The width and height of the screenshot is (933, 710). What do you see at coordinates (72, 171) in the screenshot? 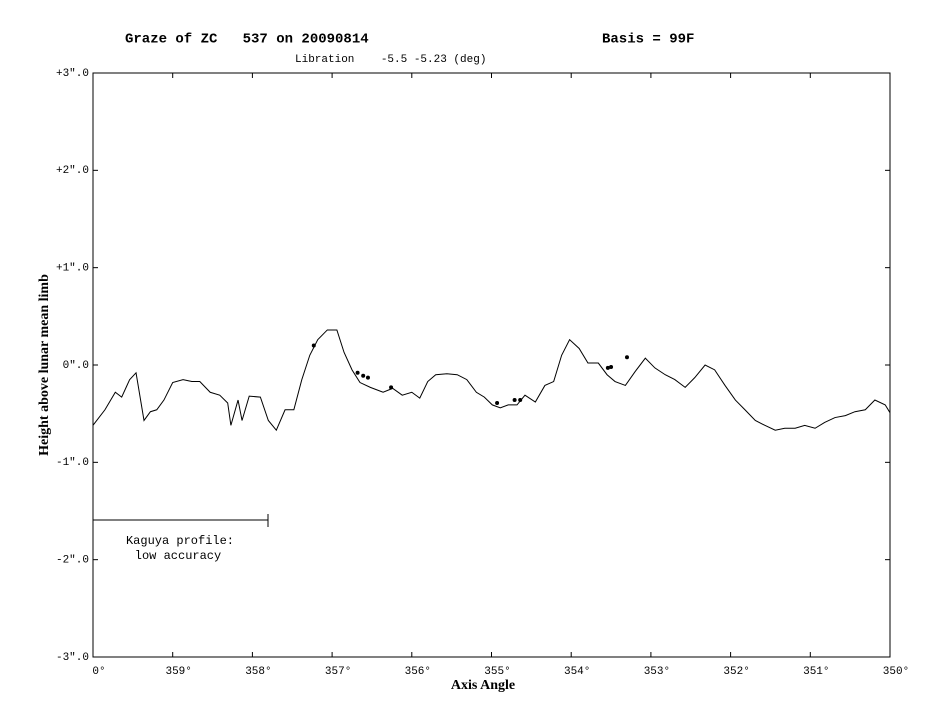
I see `y-tick-label: +2".0` at bounding box center [72, 171].